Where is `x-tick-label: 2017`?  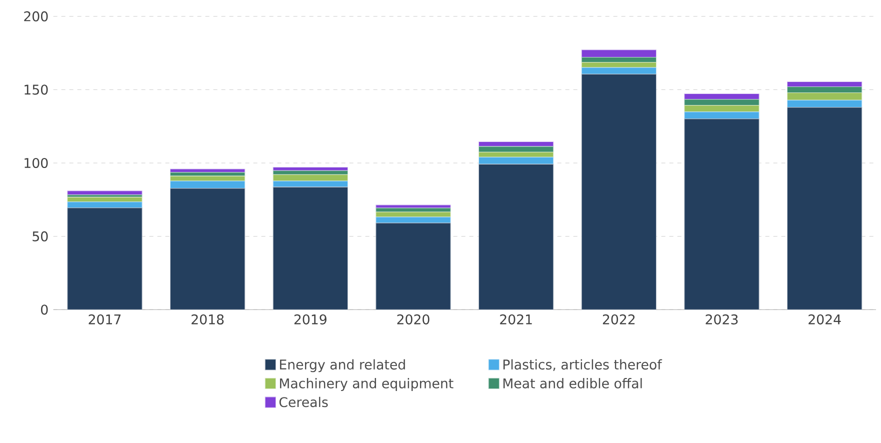 x-tick-label: 2017 is located at coordinates (104, 319).